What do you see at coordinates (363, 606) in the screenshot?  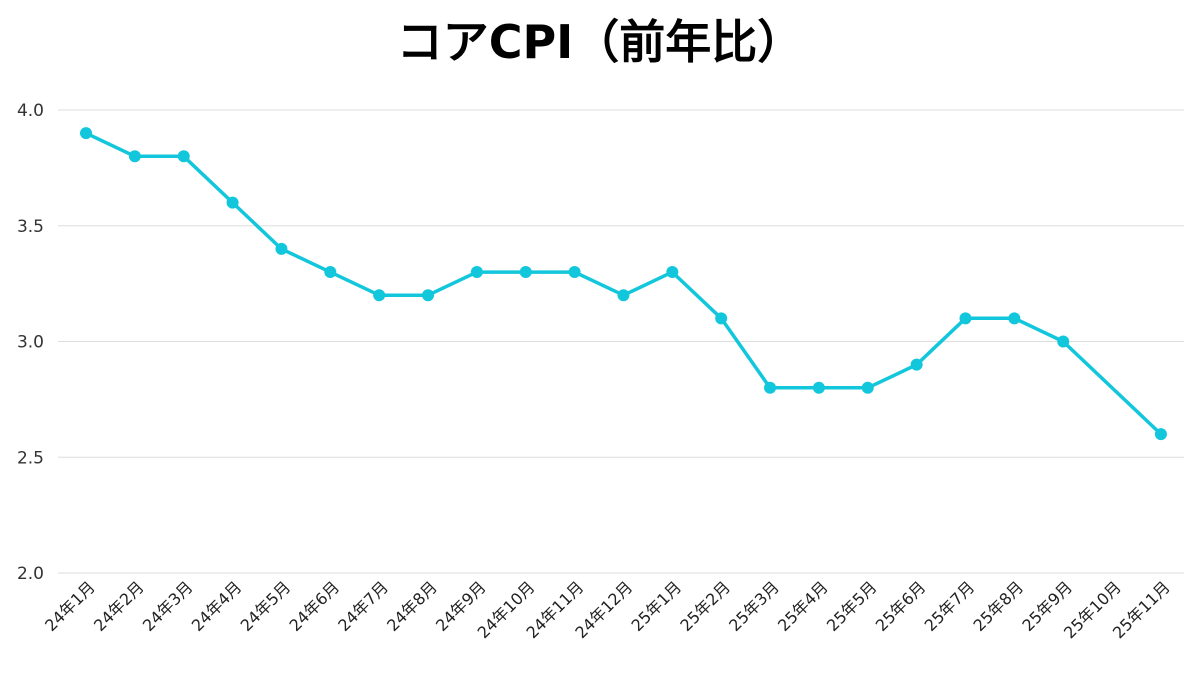 I see `x-tick-label: 24年7月` at bounding box center [363, 606].